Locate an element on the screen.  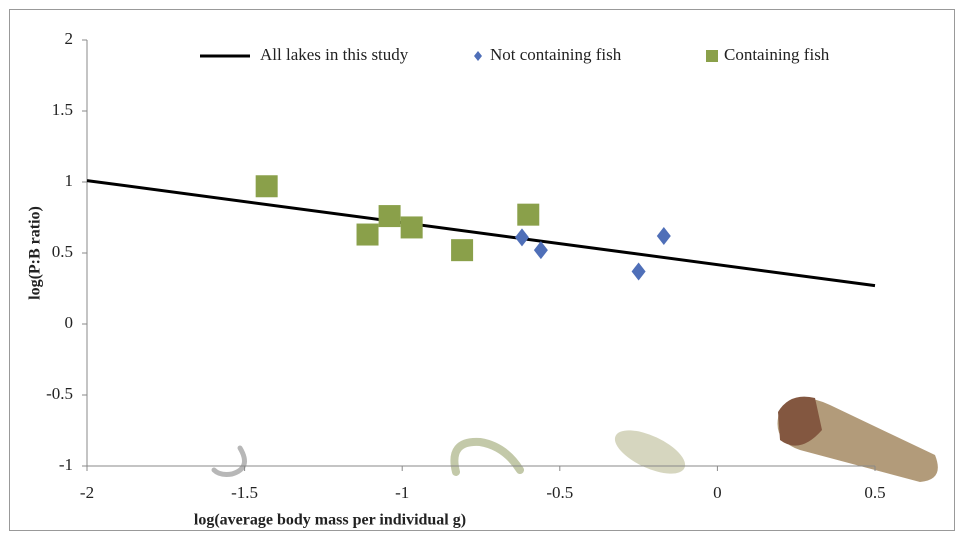
illustrations is located at coordinates (574, 439).